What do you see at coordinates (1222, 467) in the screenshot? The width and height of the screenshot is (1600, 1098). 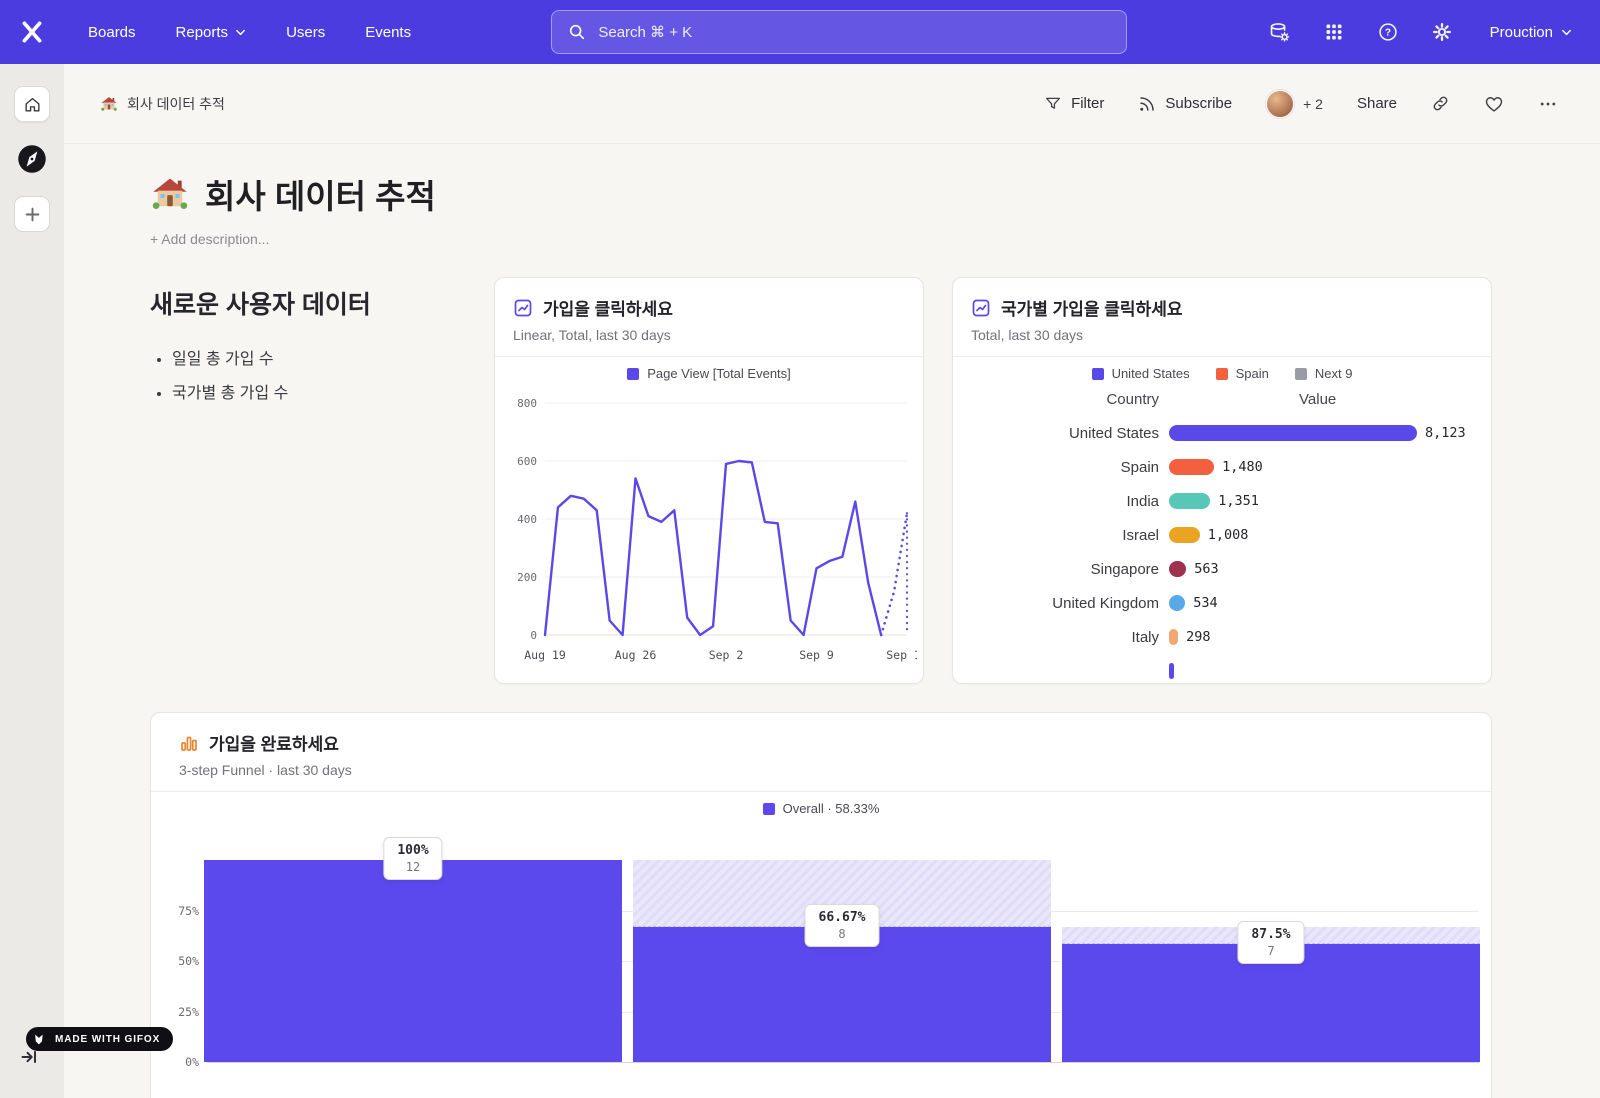 I see `table-row: Spain 1,480` at bounding box center [1222, 467].